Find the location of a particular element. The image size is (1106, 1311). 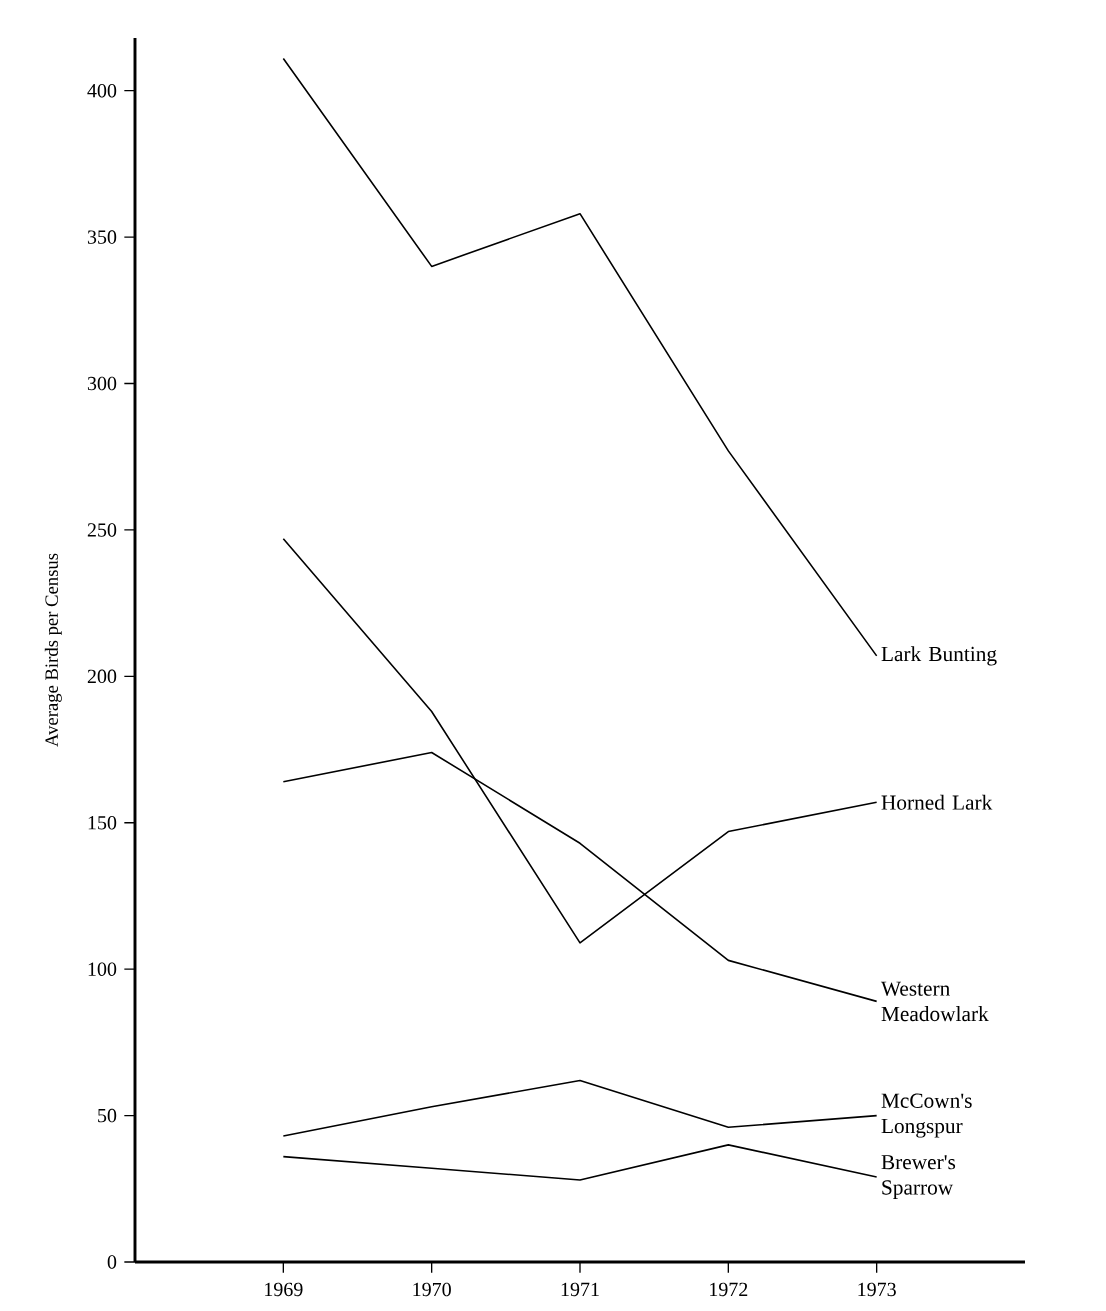

series-label: Brewer's Sparrow is located at coordinates (918, 1177).